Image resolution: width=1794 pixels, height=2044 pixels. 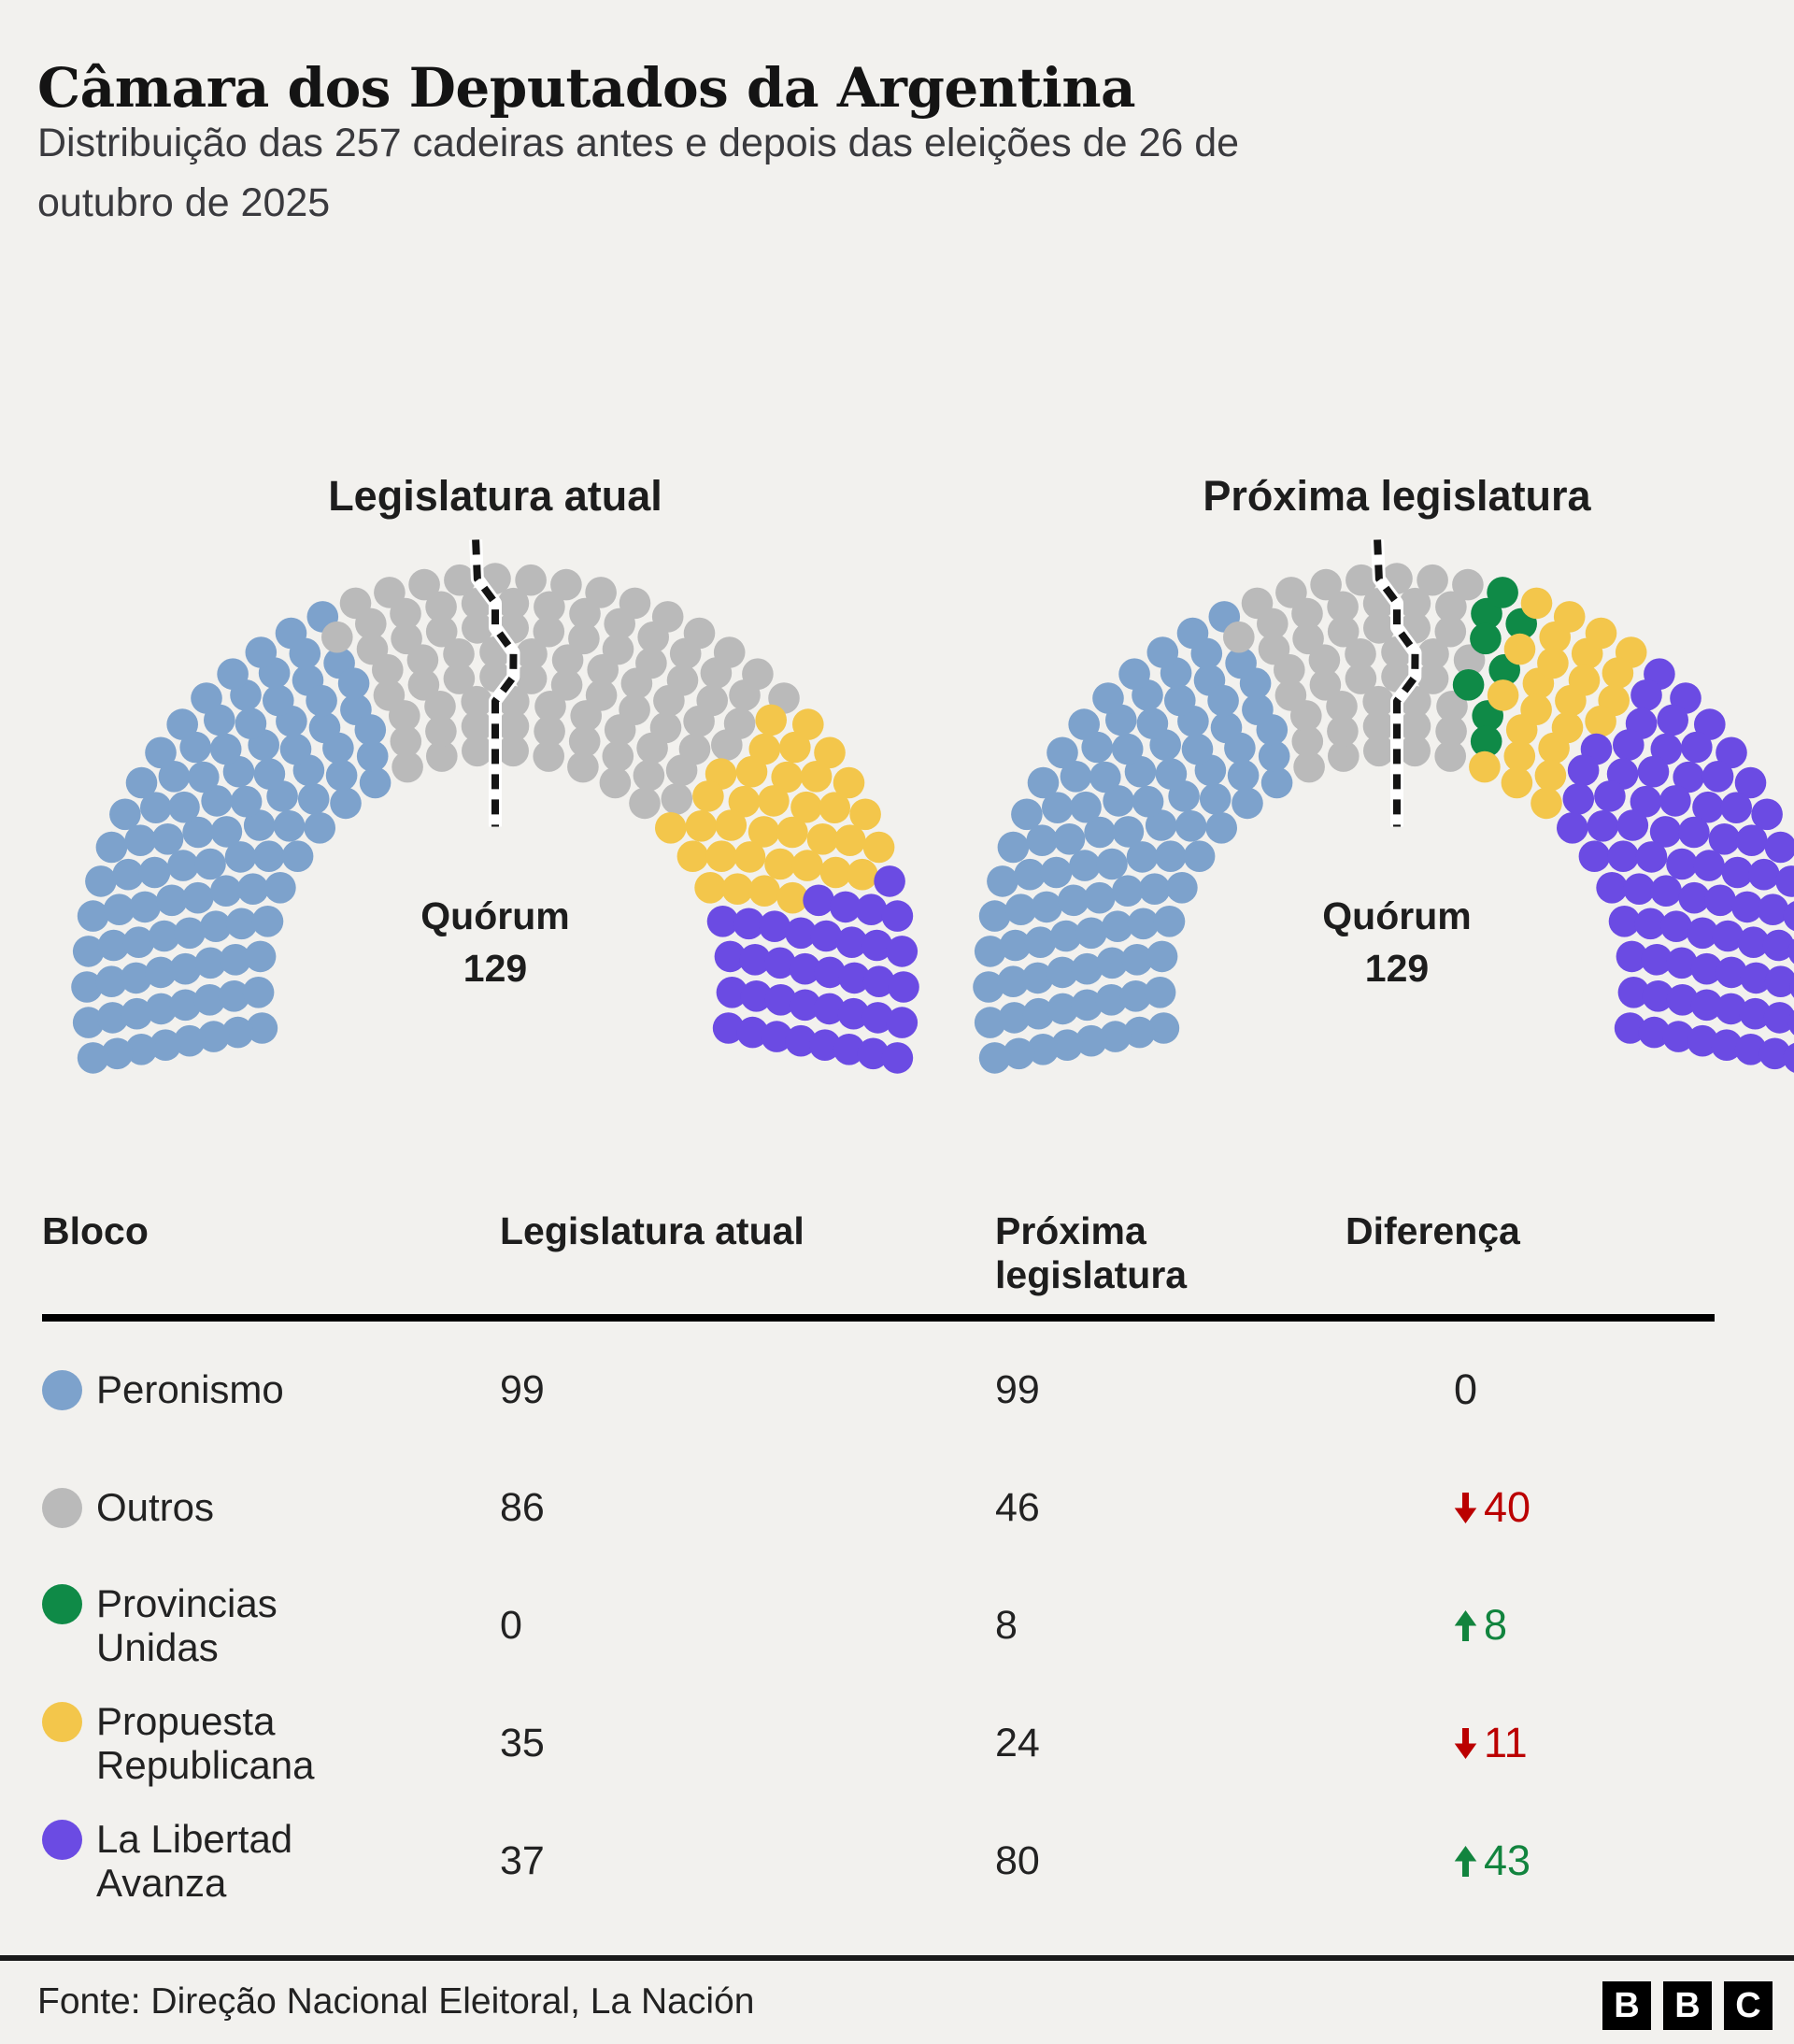 I want to click on table-row: La Libertad Avanza 37 80 43, so click(x=878, y=1861).